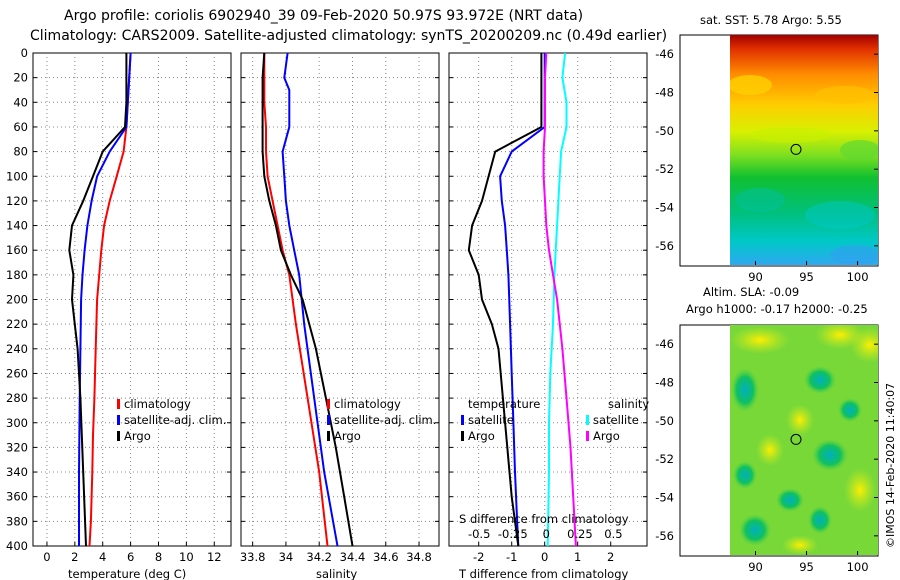 Image resolution: width=900 pixels, height=580 pixels. I want to click on salinity-legend: climatology satellite-adj. clim. Argo, so click(381, 420).